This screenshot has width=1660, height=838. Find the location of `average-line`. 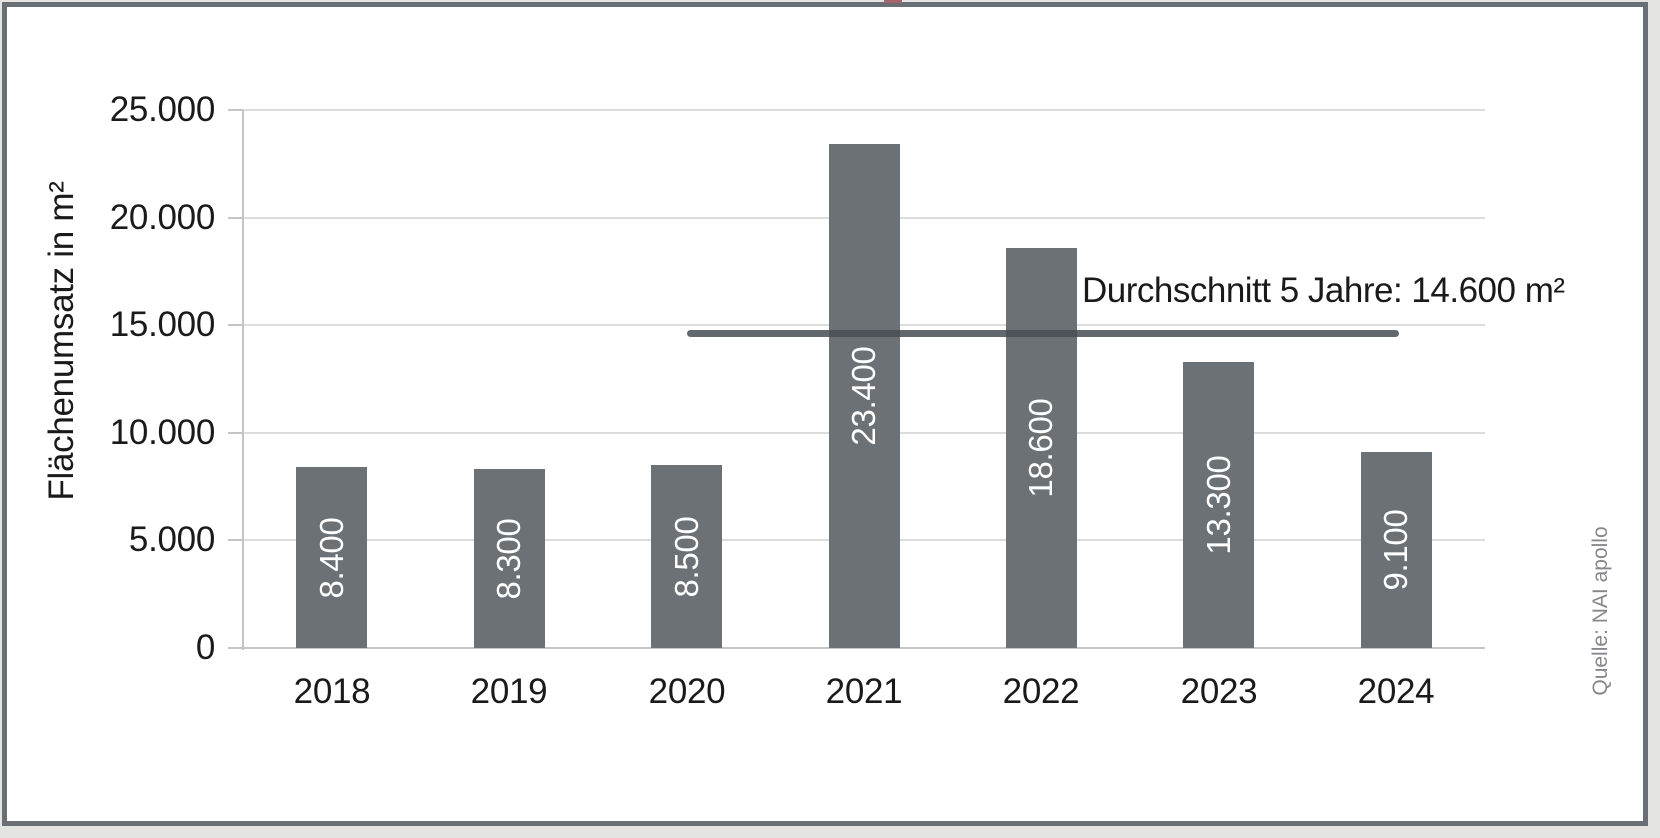

average-line is located at coordinates (1043, 333).